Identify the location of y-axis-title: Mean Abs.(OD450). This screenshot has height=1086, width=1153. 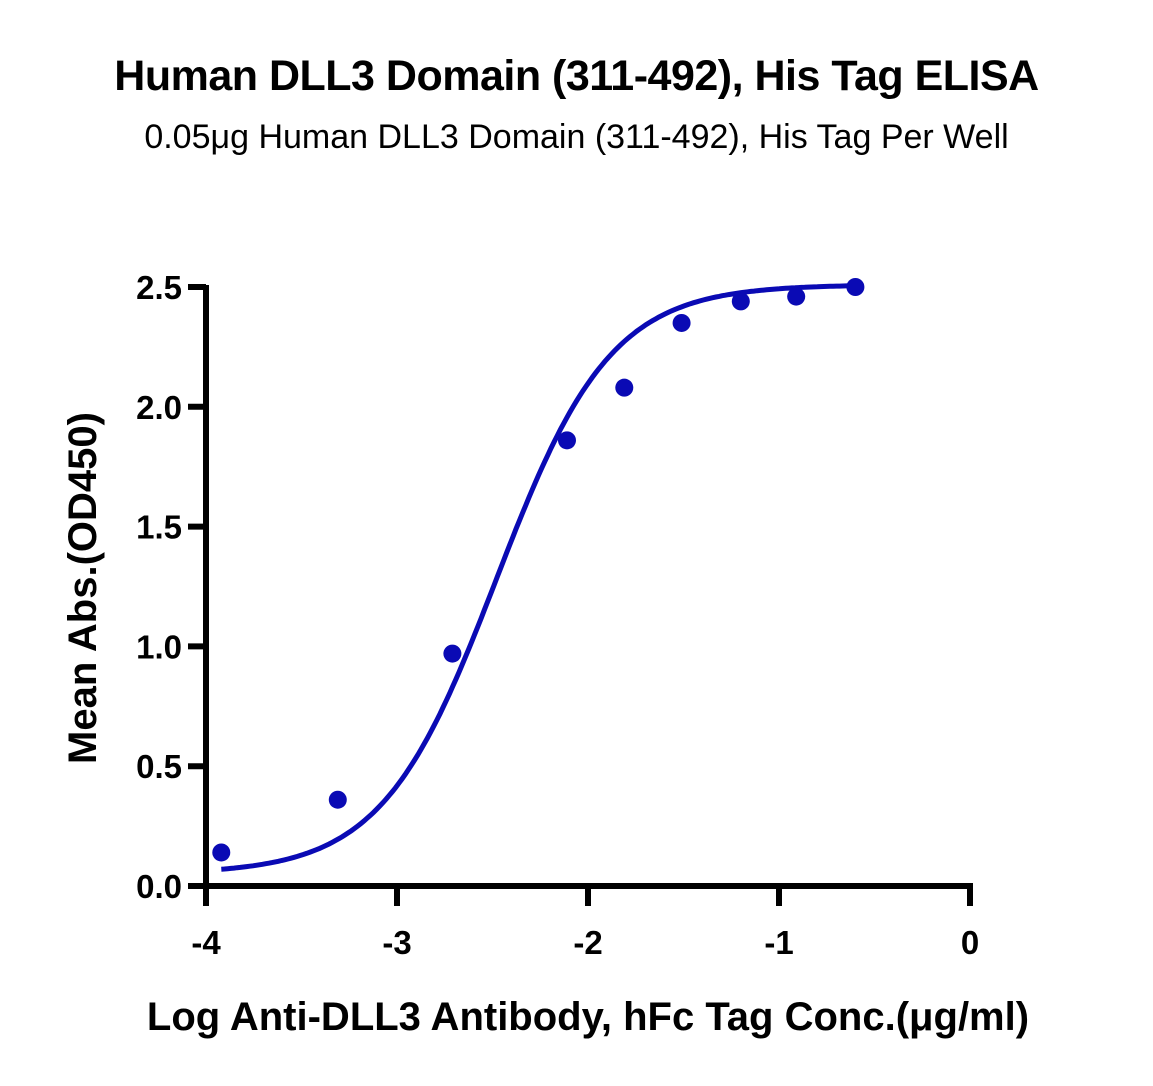
(83, 588).